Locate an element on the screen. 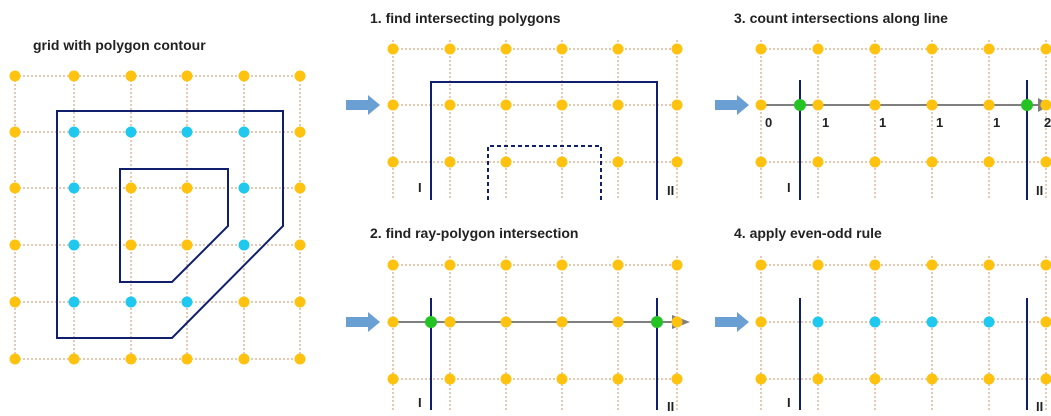 The height and width of the screenshot is (416, 1051). step3-label-polygon-i: I is located at coordinates (789, 187).